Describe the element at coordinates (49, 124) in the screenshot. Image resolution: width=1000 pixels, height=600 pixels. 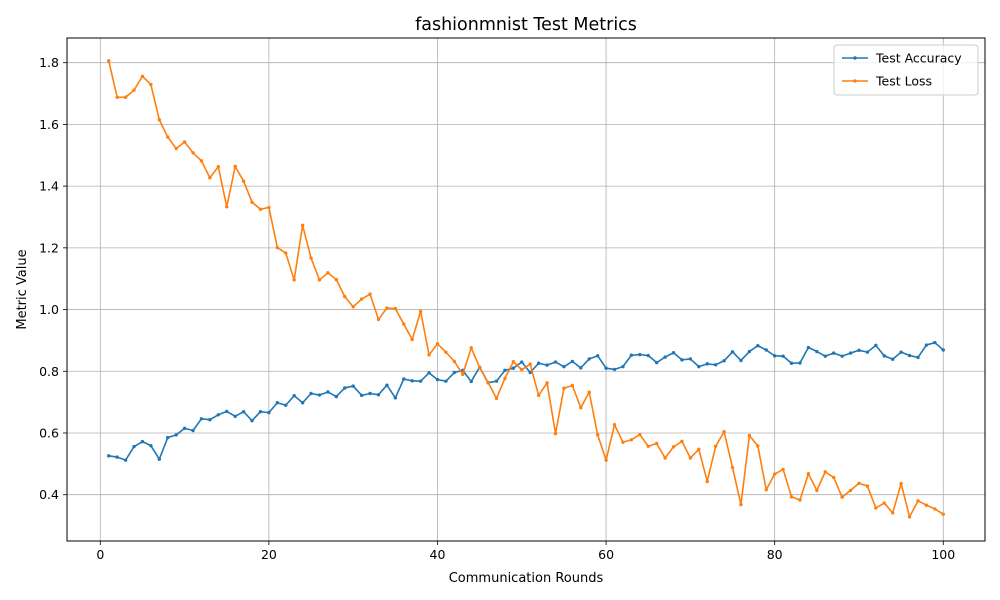
I see `y-tick-label: 1.6` at that location.